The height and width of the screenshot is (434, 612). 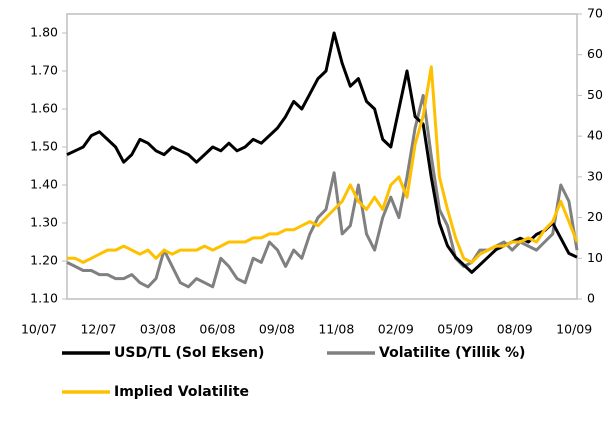 I want to click on y-tick-label: 1.80, so click(x=44, y=32).